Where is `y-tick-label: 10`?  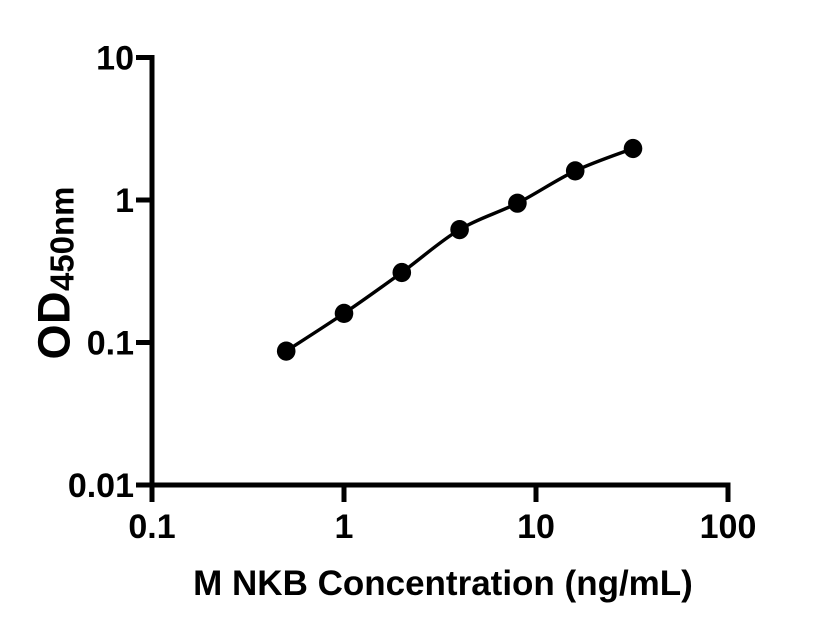 y-tick-label: 10 is located at coordinates (115, 59).